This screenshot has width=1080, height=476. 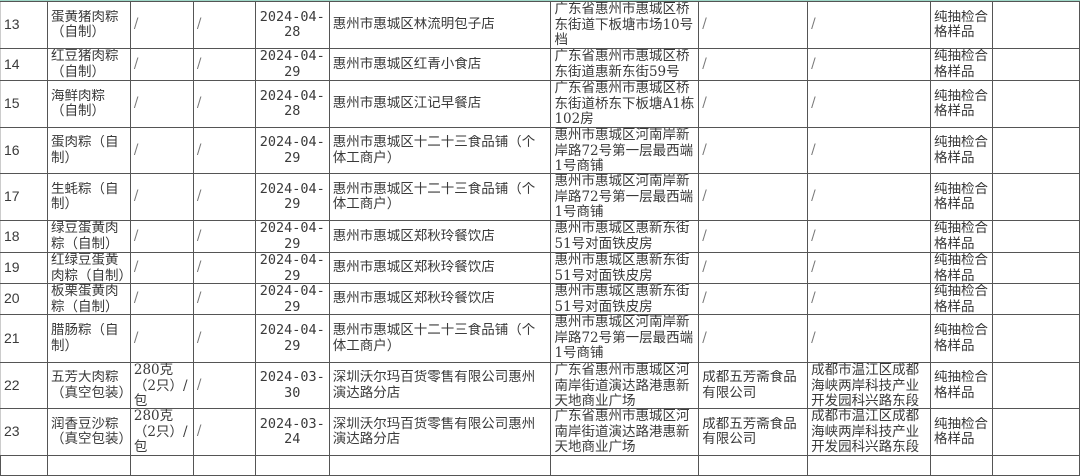 I want to click on sampled-store: 深圳沃尔玛百货零售有限公司惠州演达路分店, so click(x=434, y=431).